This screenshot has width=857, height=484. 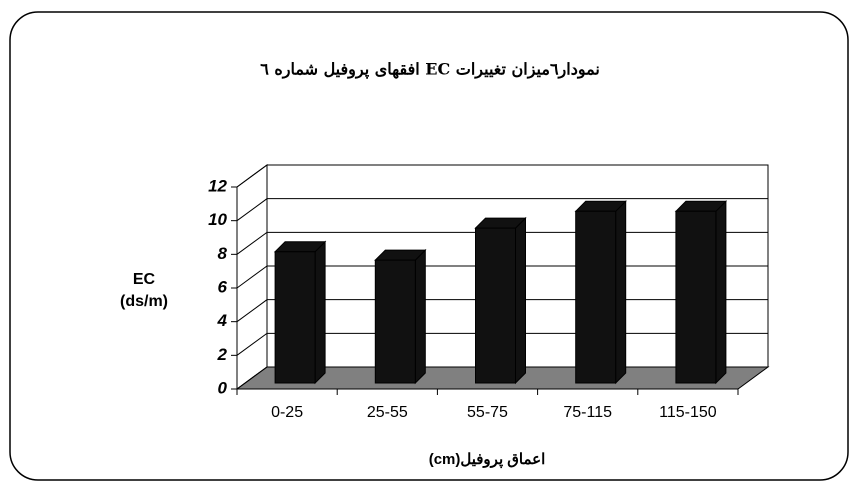 What do you see at coordinates (387, 412) in the screenshot?
I see `x-tick-label: 25-55` at bounding box center [387, 412].